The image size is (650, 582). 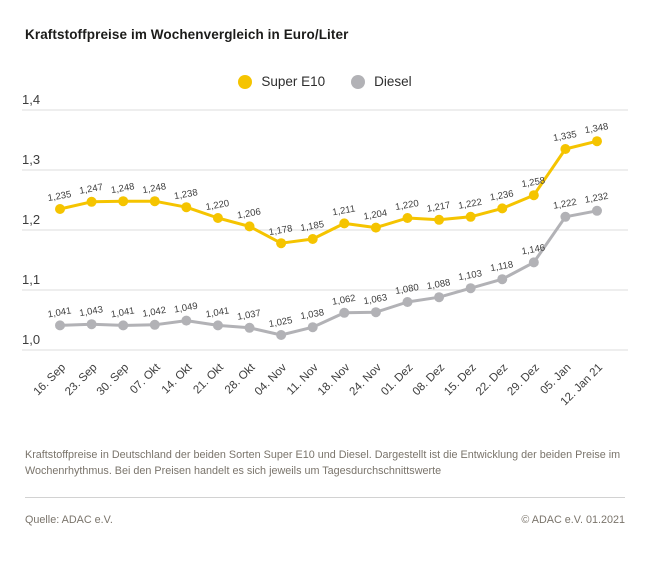 I want to click on x-axis-label: 22. Dez, so click(x=492, y=379).